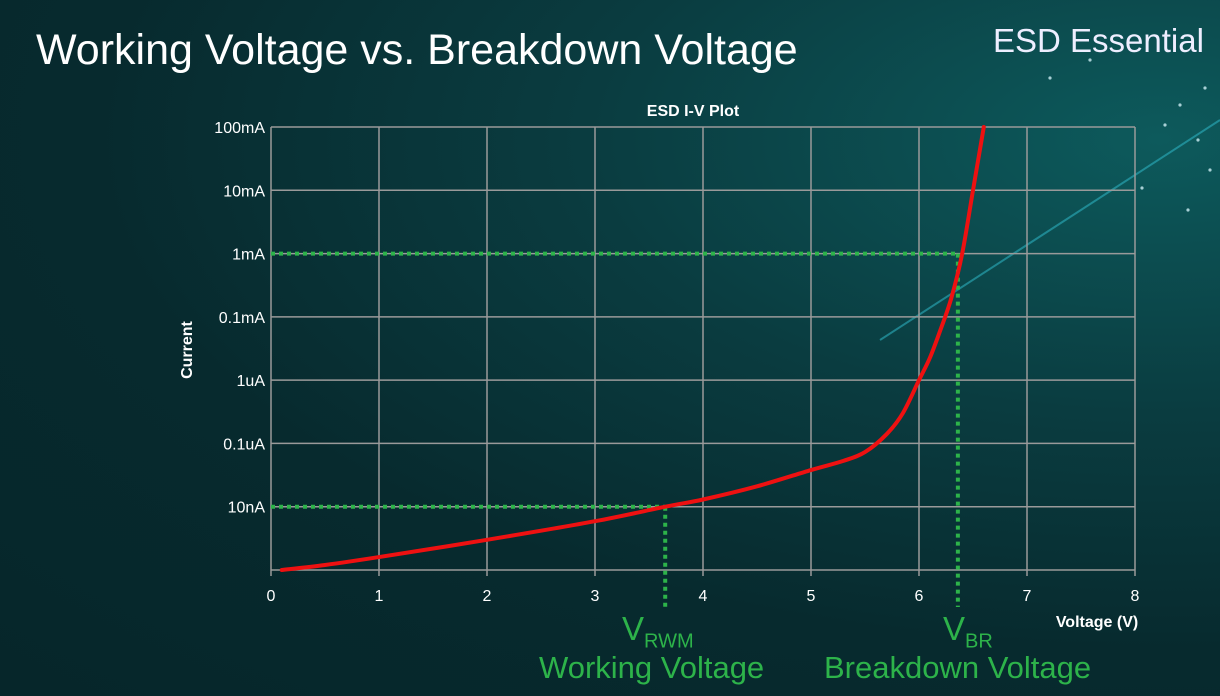 The width and height of the screenshot is (1220, 696). What do you see at coordinates (954, 628) in the screenshot?
I see `vbr-v: V` at bounding box center [954, 628].